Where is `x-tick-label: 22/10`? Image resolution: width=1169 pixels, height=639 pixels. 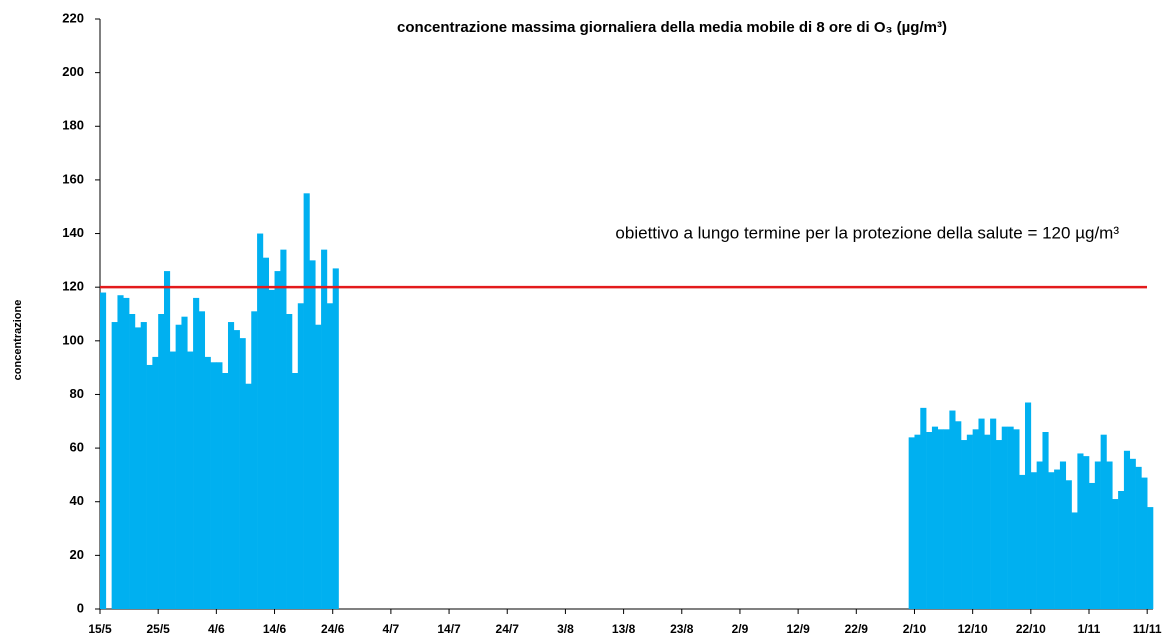 x-tick-label: 22/10 is located at coordinates (1031, 629).